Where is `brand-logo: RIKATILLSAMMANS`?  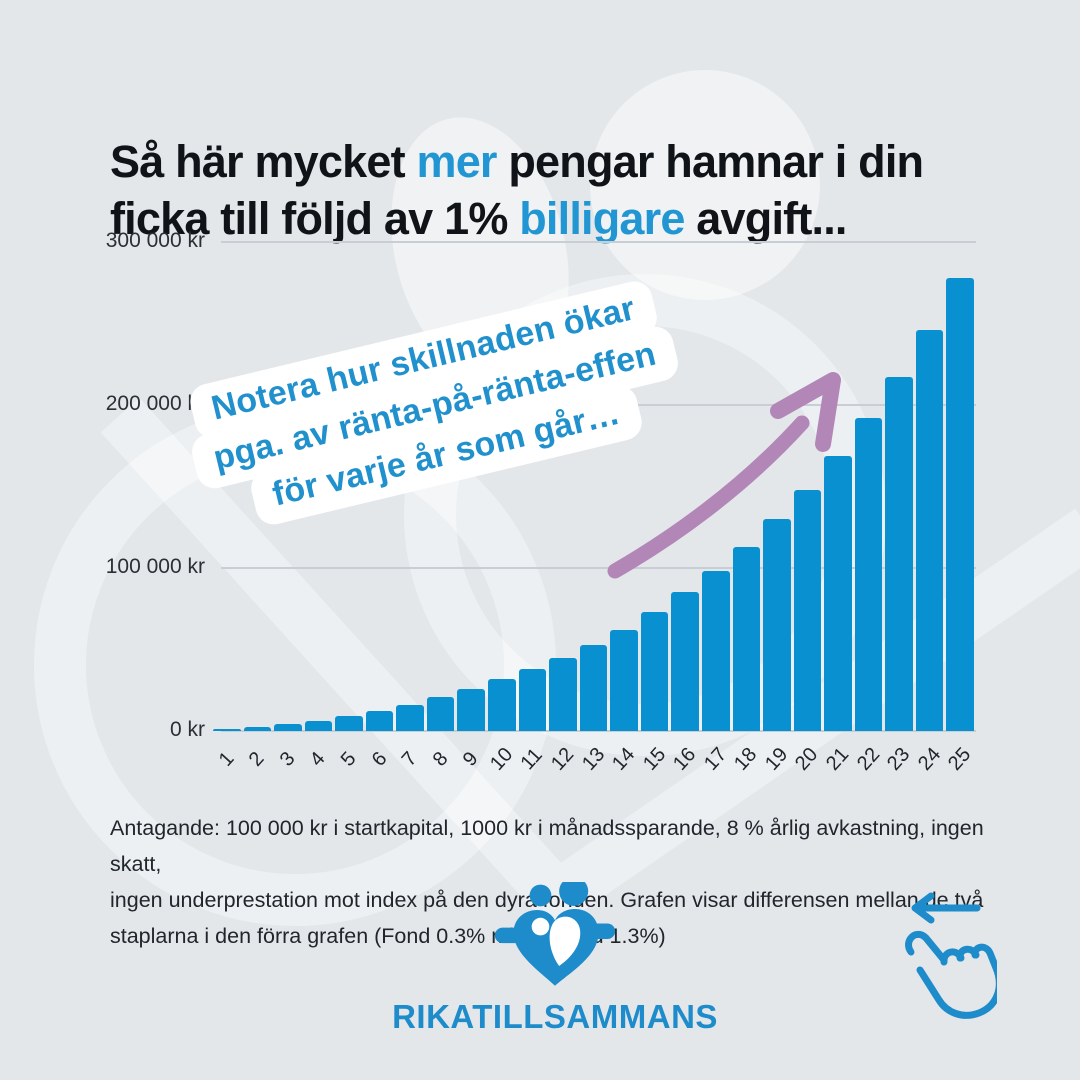 brand-logo: RIKATILLSAMMANS is located at coordinates (555, 959).